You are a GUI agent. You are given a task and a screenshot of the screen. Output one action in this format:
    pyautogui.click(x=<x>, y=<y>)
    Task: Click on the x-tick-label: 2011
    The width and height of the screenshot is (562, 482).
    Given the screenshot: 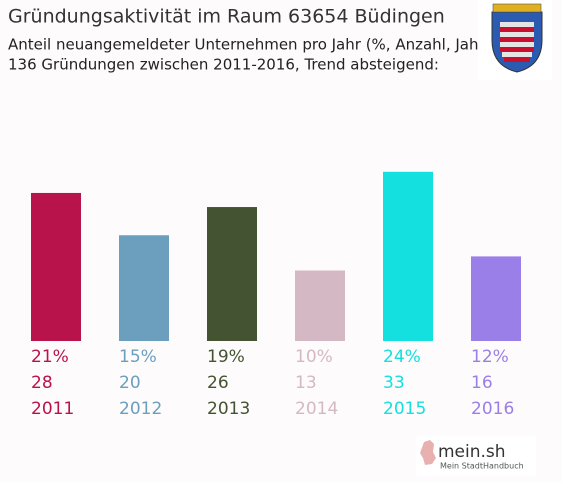 What is the action you would take?
    pyautogui.click(x=52, y=409)
    